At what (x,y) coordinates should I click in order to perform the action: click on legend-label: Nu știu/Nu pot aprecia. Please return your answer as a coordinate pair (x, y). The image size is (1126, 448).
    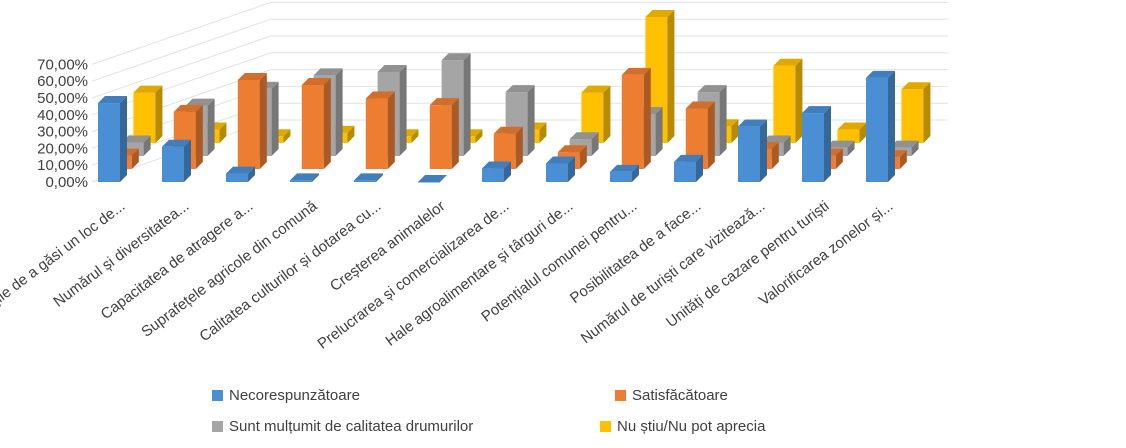
    Looking at the image, I should click on (691, 426).